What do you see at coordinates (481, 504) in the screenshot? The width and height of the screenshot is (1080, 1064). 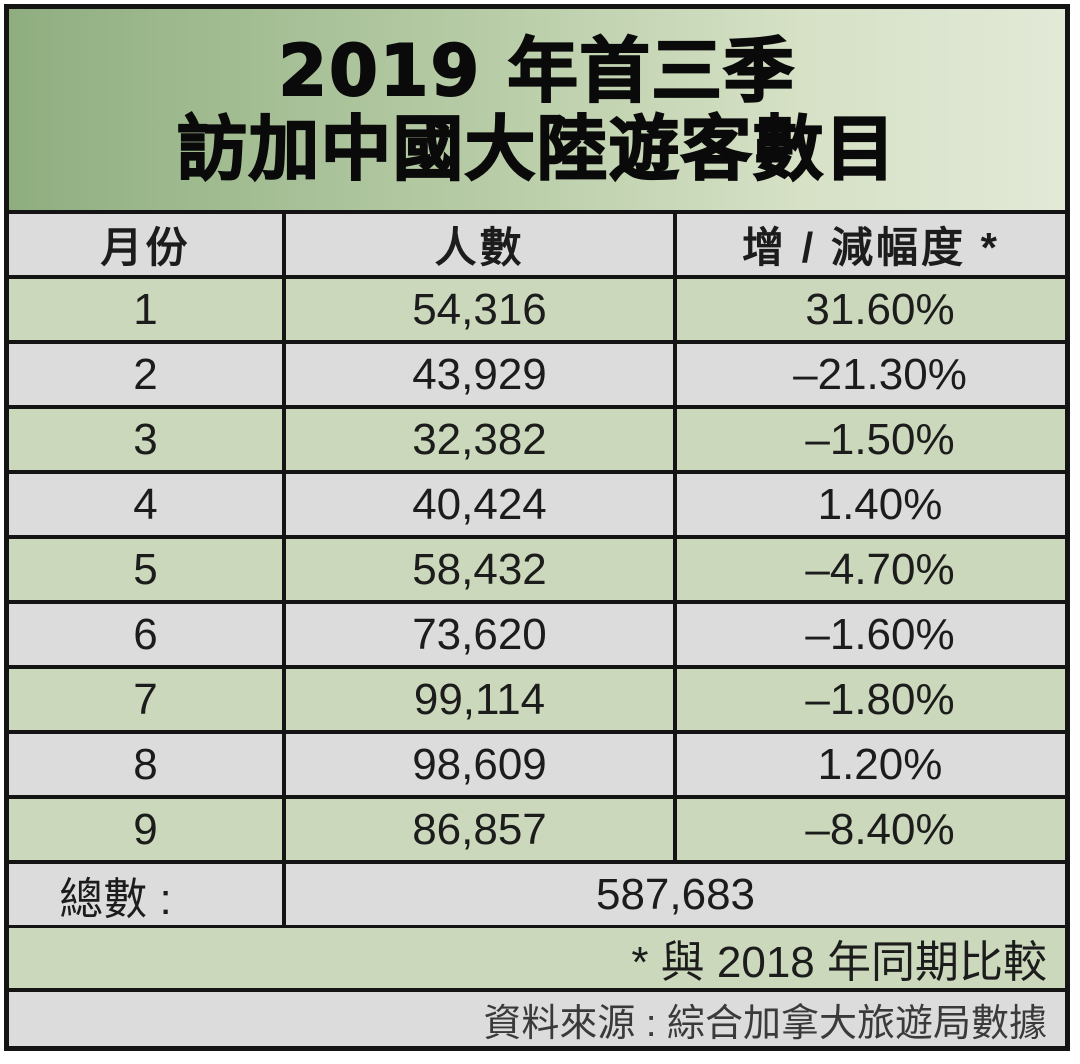 I see `cell-count: 40,424` at bounding box center [481, 504].